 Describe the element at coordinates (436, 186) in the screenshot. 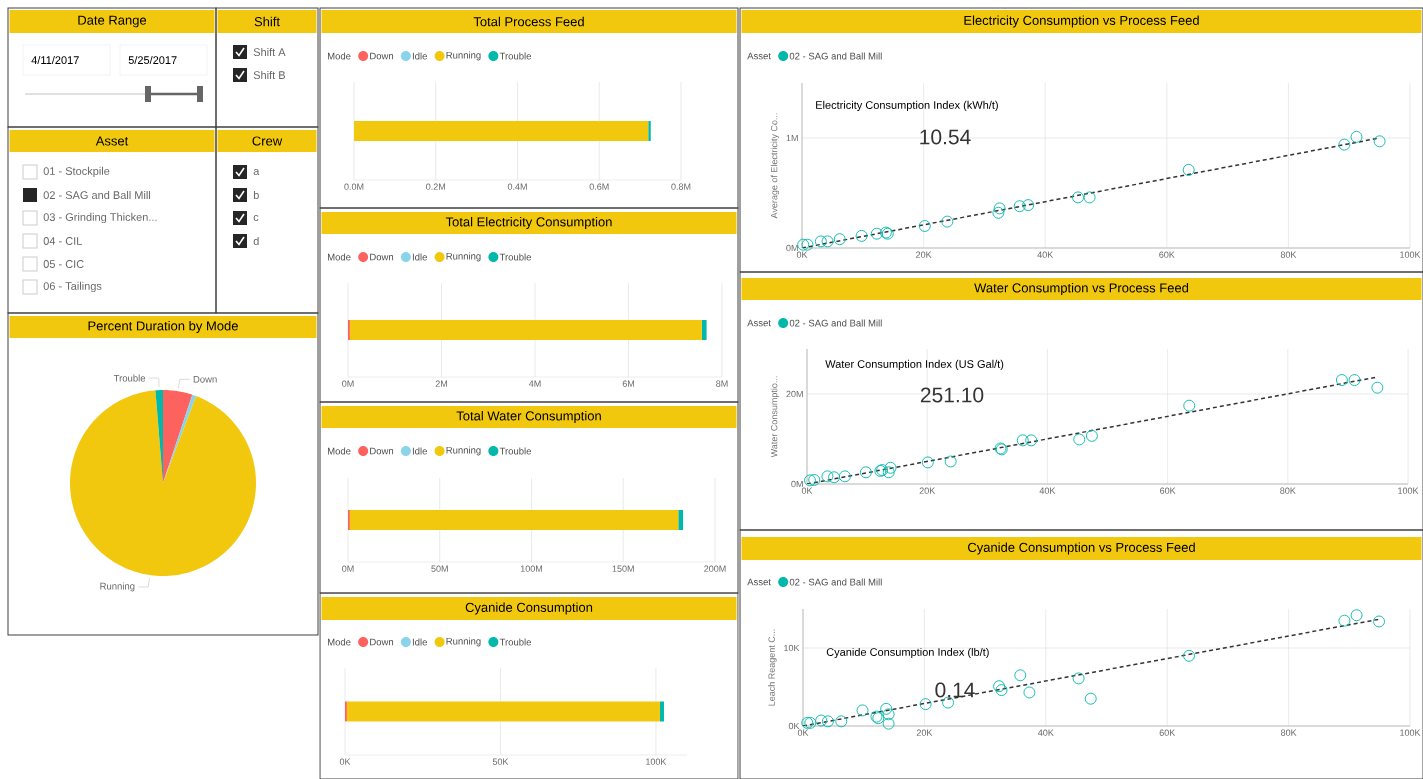

I see `x-tick-label: 0.2M` at that location.